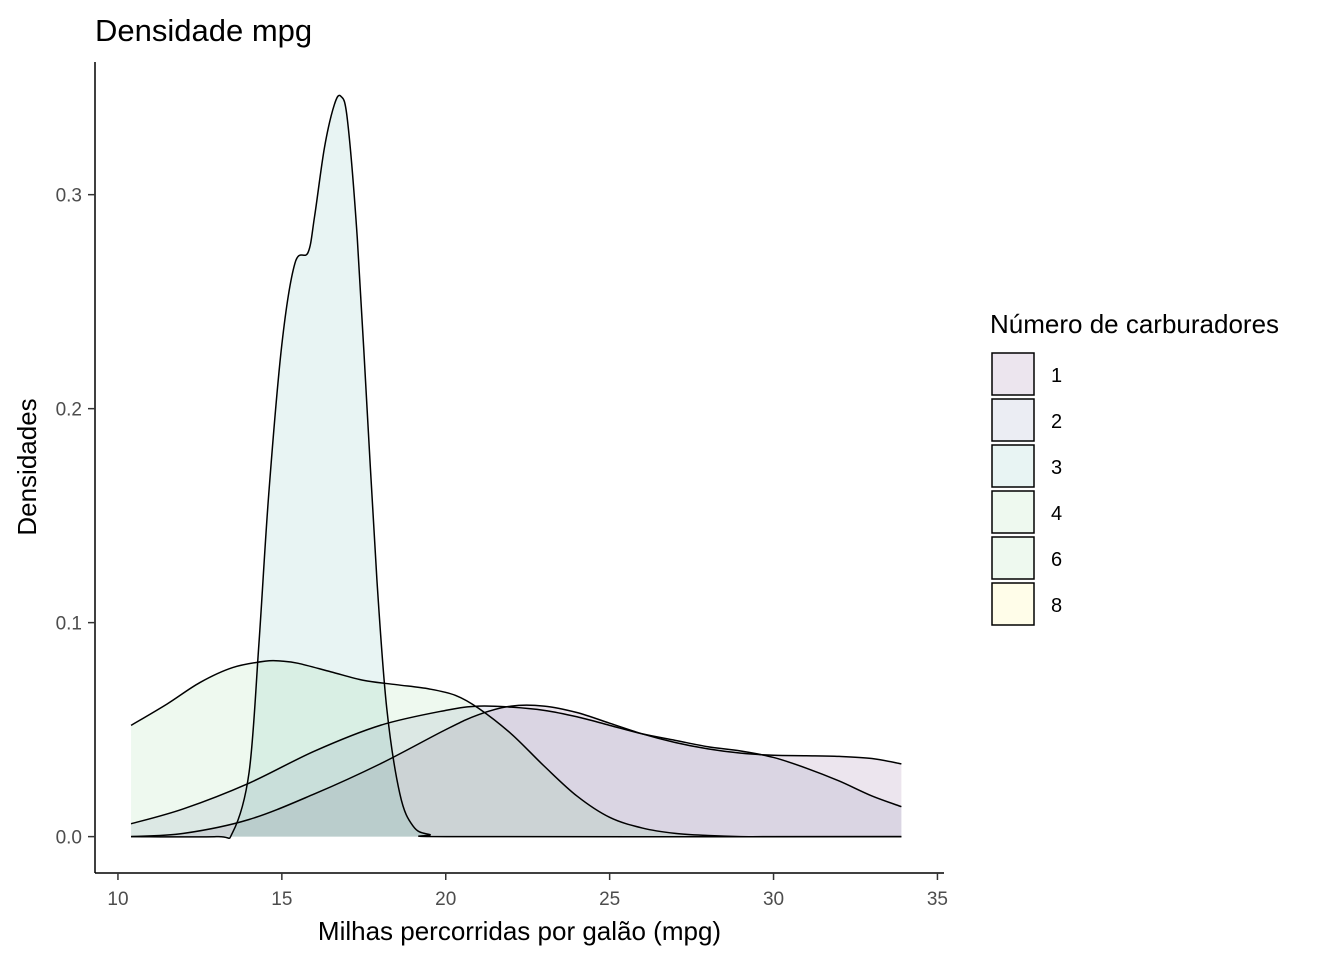  I want to click on x-axis-title: Milhas percorridas por galão (mpg), so click(519, 931).